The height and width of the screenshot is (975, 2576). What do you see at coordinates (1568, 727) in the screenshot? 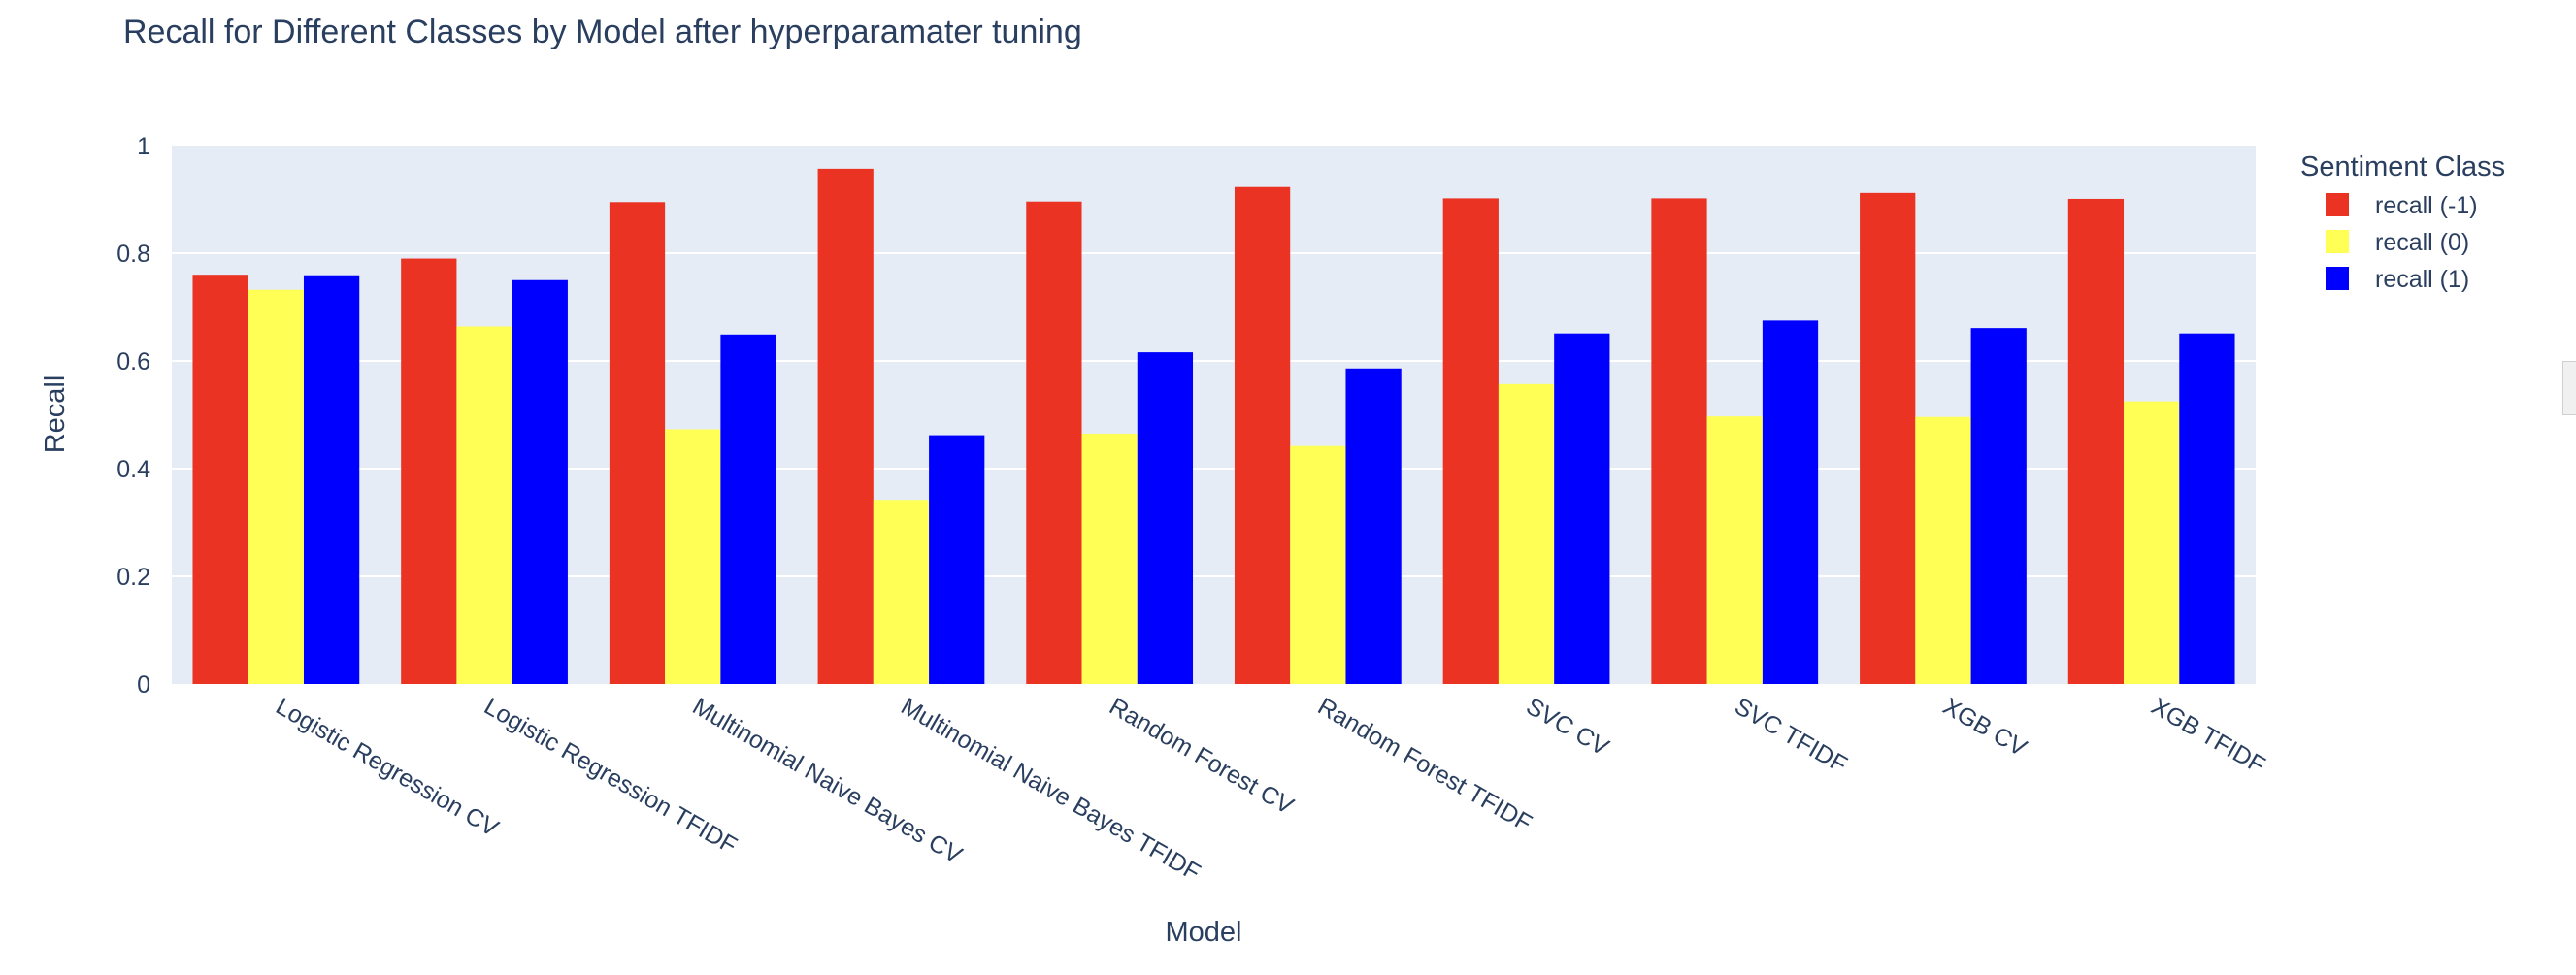
I see `x-tick-label: SVC CV` at bounding box center [1568, 727].